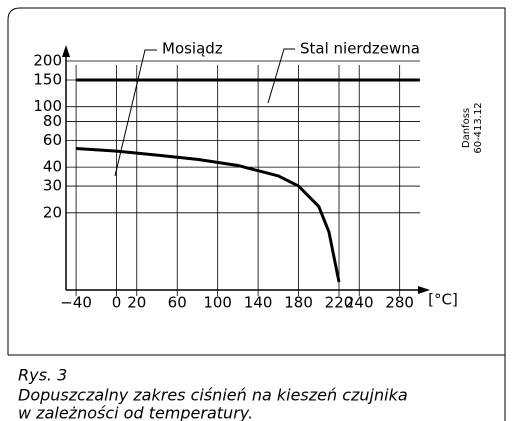 This screenshot has width=512, height=421. What do you see at coordinates (76, 303) in the screenshot?
I see `x-tick-label: −40` at bounding box center [76, 303].